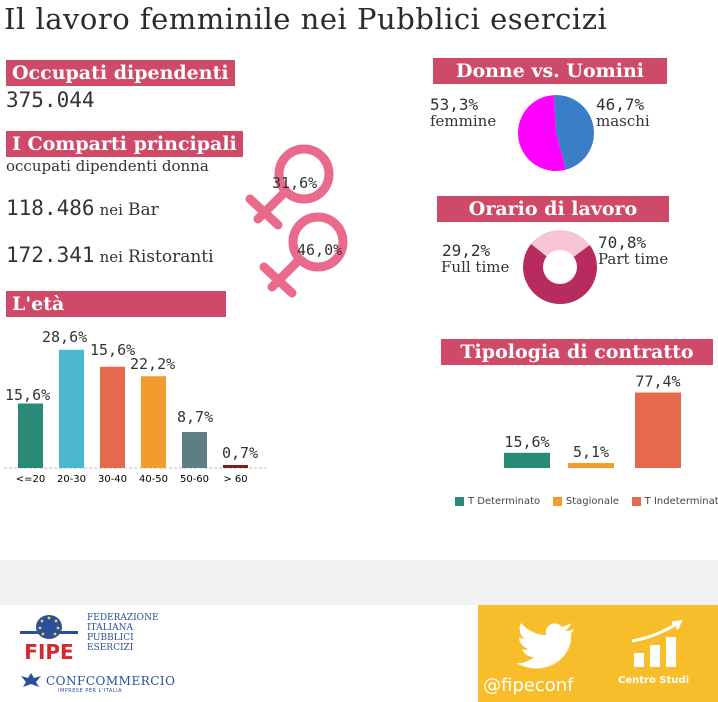 The image size is (718, 702). Describe the element at coordinates (153, 479) in the screenshot. I see `tick-label: 40-50` at that location.